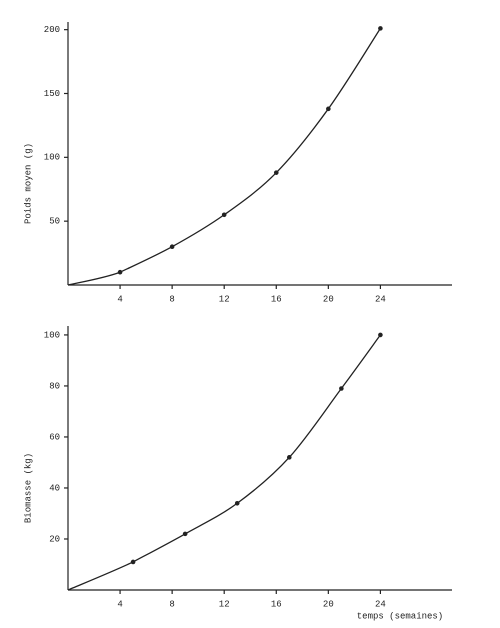 This screenshot has width=500, height=628. What do you see at coordinates (54, 539) in the screenshot?
I see `y-tick-label: 20` at bounding box center [54, 539].